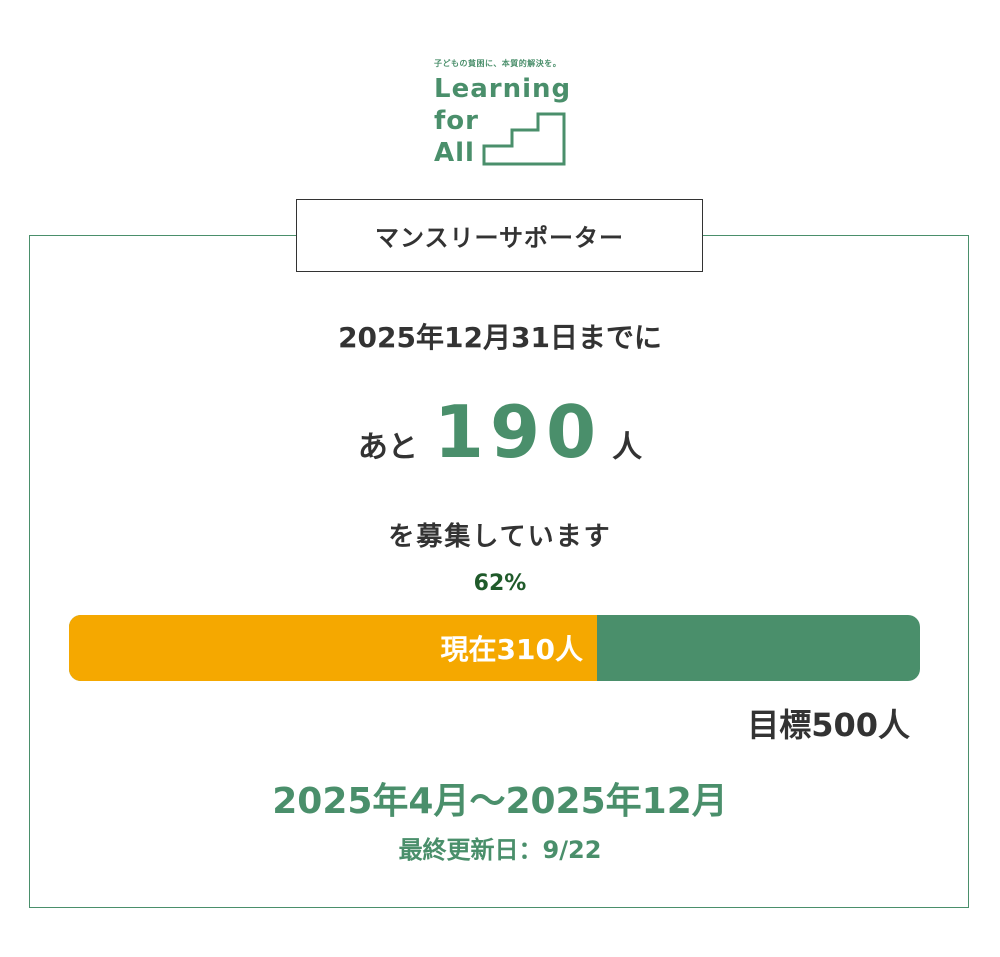 This screenshot has width=1000, height=957. What do you see at coordinates (627, 447) in the screenshot?
I see `remaining-suffix: 人` at bounding box center [627, 447].